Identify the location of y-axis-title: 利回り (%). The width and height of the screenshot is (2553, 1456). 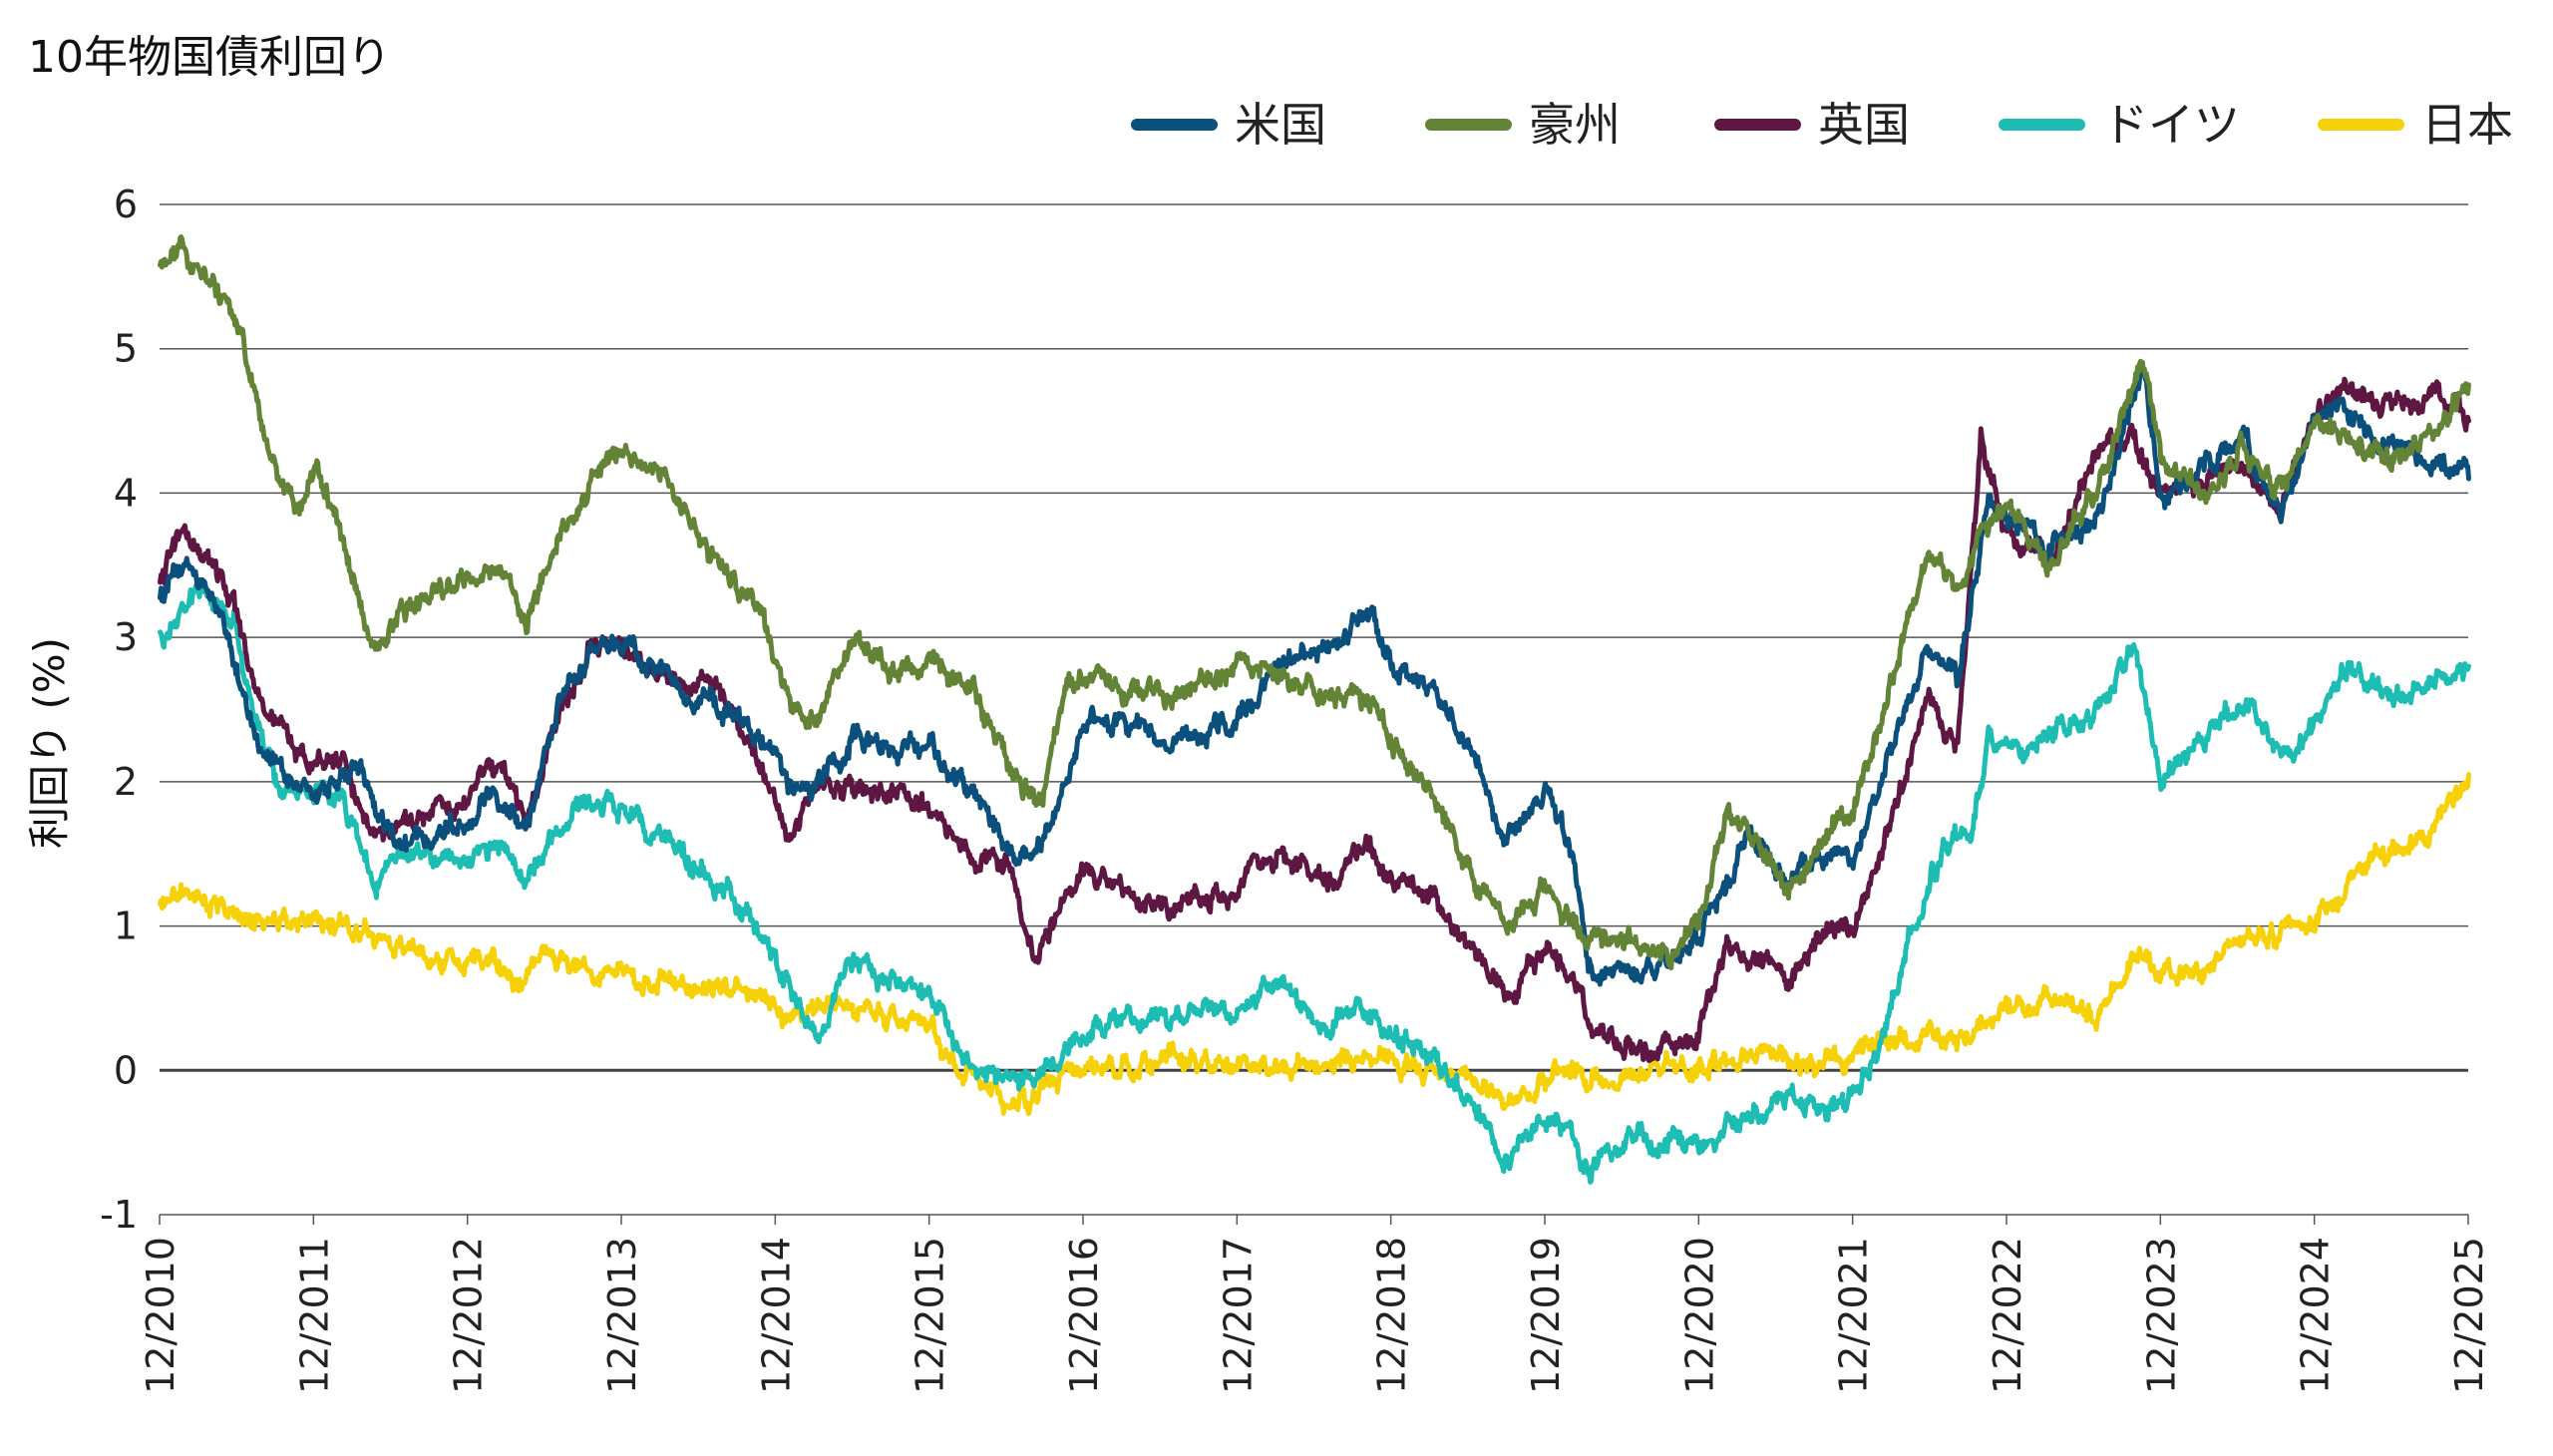
(50, 743).